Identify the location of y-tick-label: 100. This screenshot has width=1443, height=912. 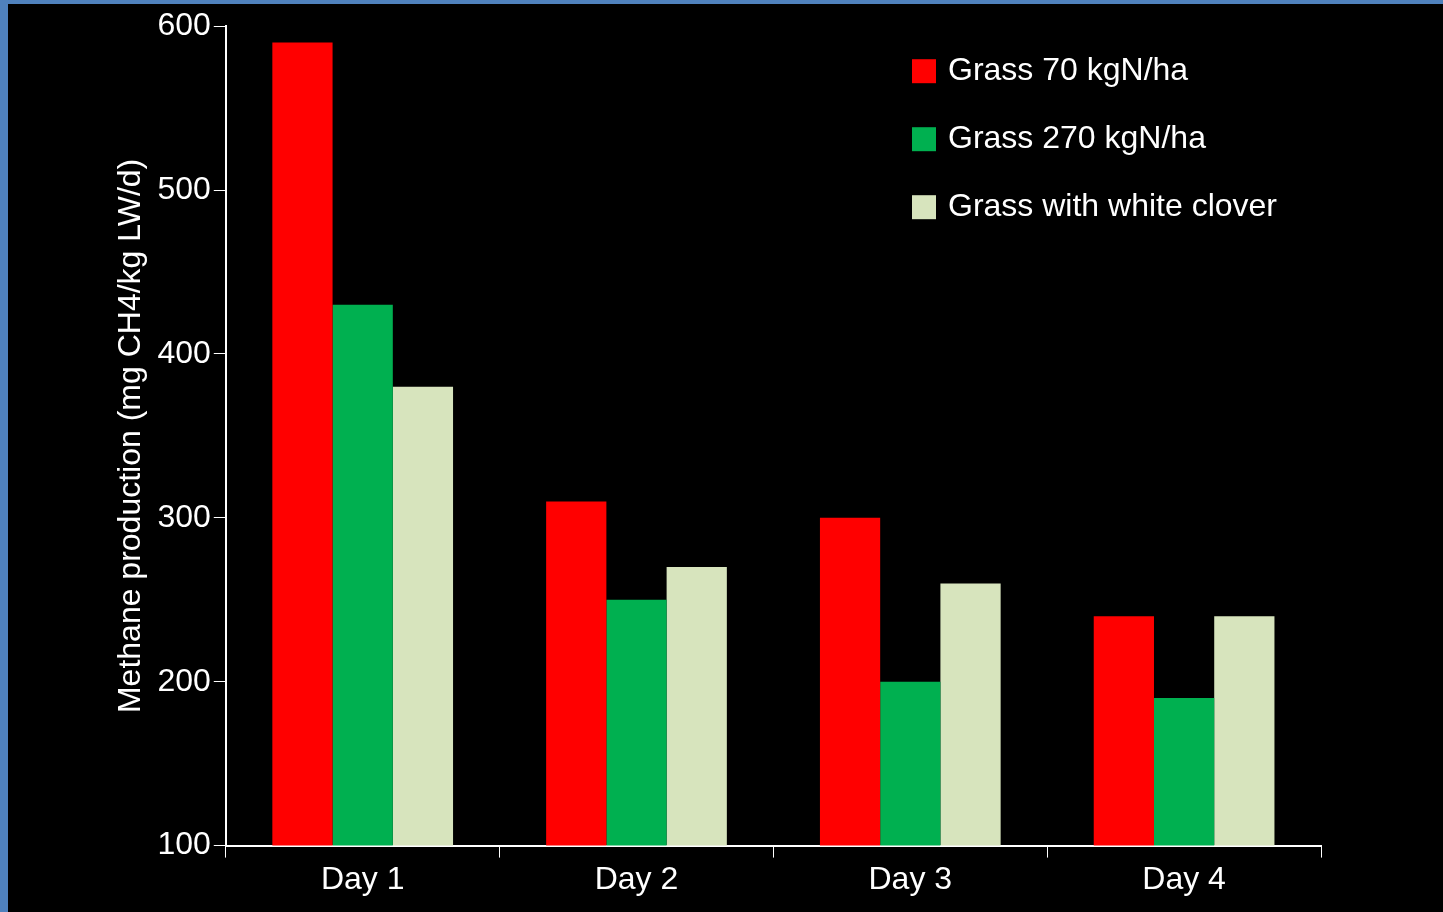
(184, 843).